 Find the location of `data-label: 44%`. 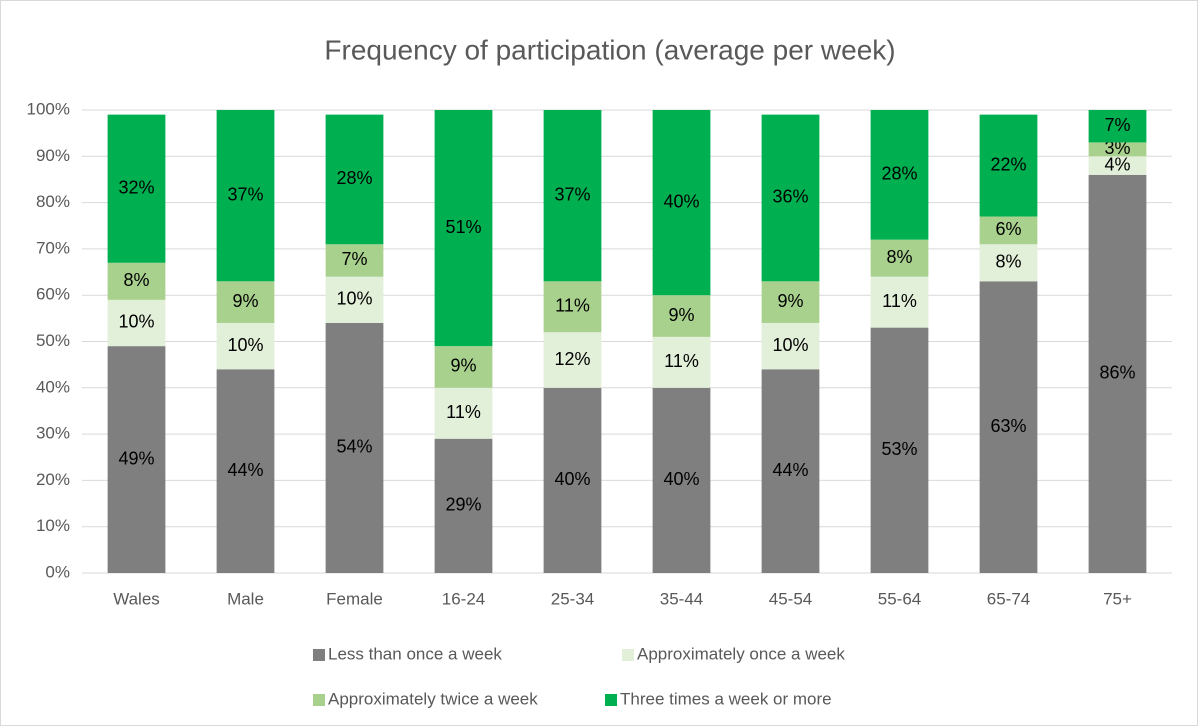

data-label: 44% is located at coordinates (245, 470).